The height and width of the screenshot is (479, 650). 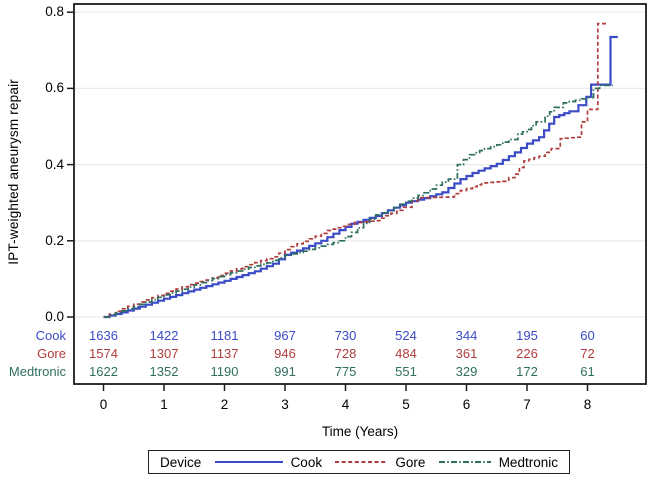 I want to click on legend: Device Cook Gore Medtronic, so click(x=359, y=462).